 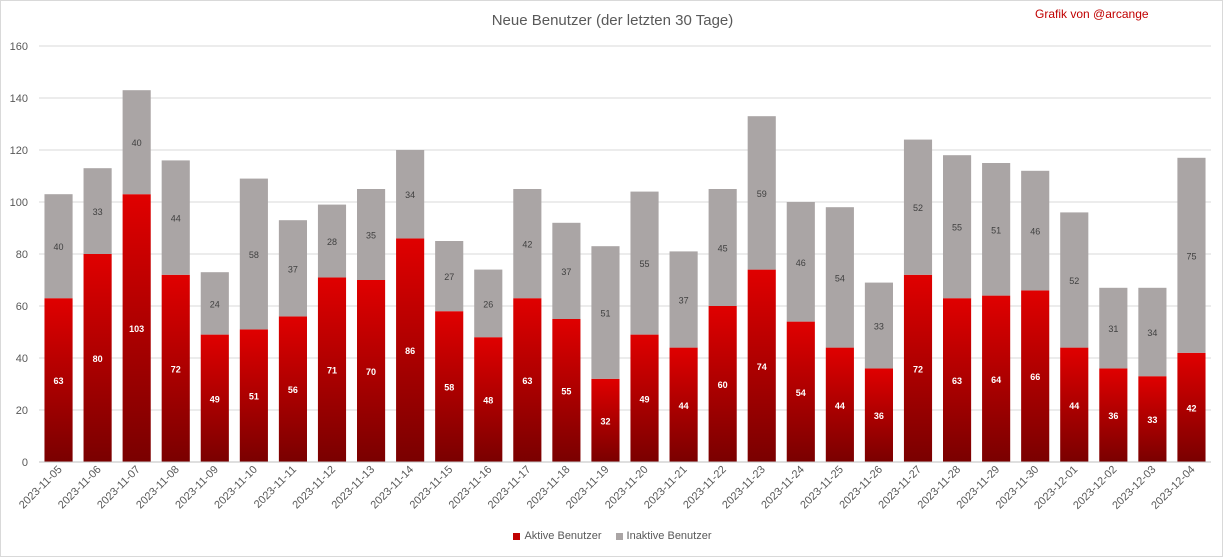 What do you see at coordinates (22, 255) in the screenshot?
I see `y-tick-label: 80` at bounding box center [22, 255].